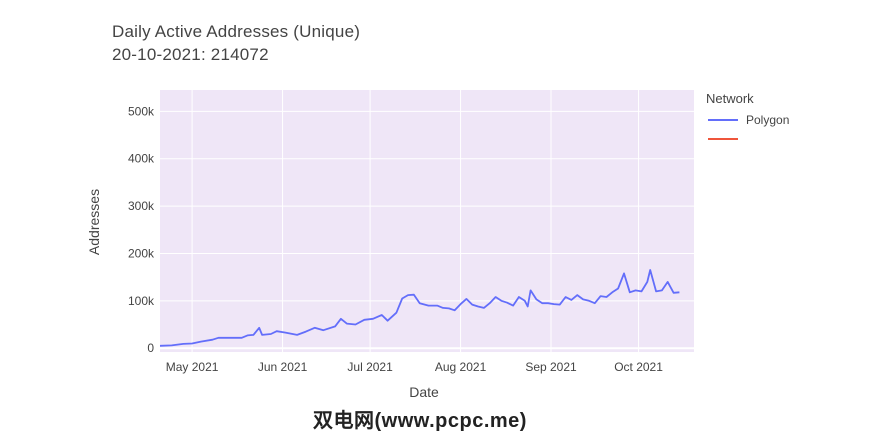 The width and height of the screenshot is (887, 441). I want to click on y-tick-label: 100k, so click(141, 301).